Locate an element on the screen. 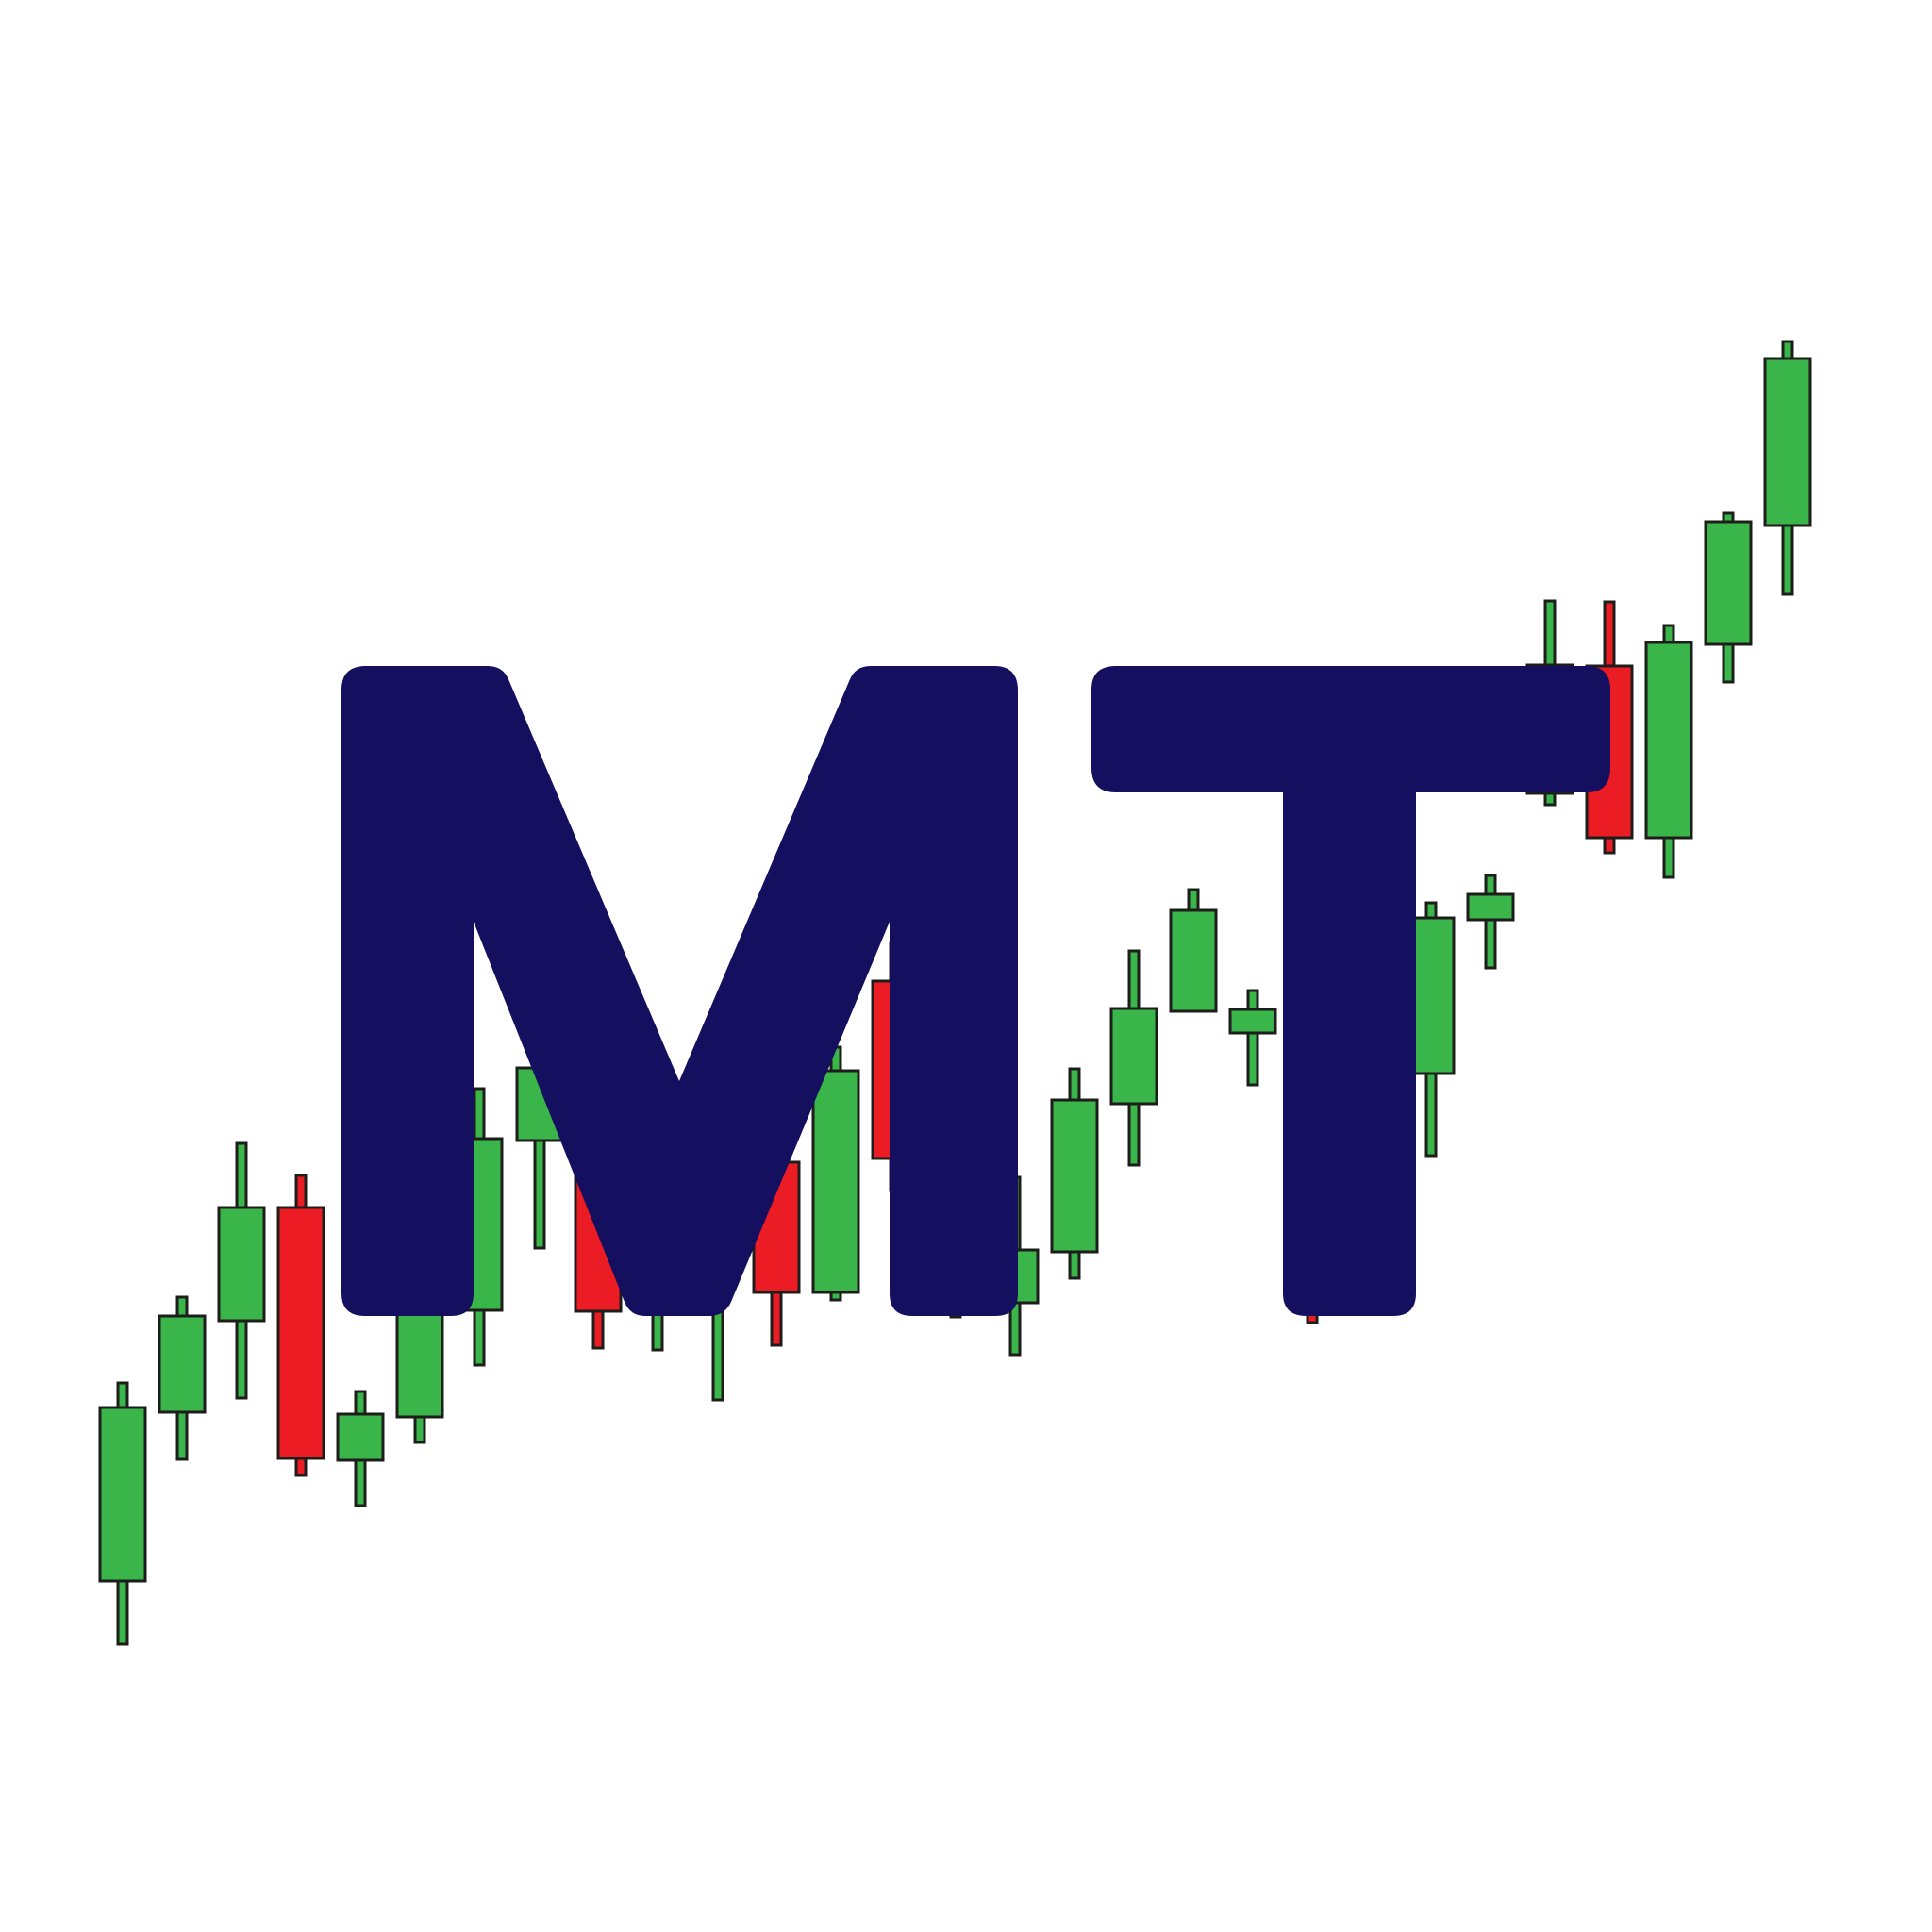  letter-m is located at coordinates (680, 991).